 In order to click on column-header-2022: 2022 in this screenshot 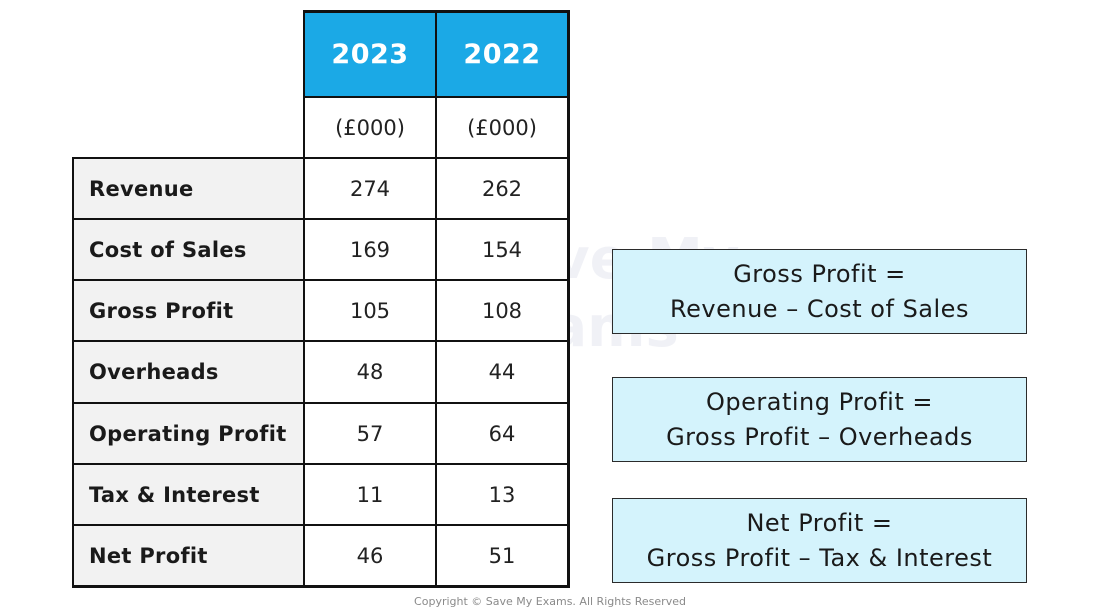, I will do `click(502, 54)`.